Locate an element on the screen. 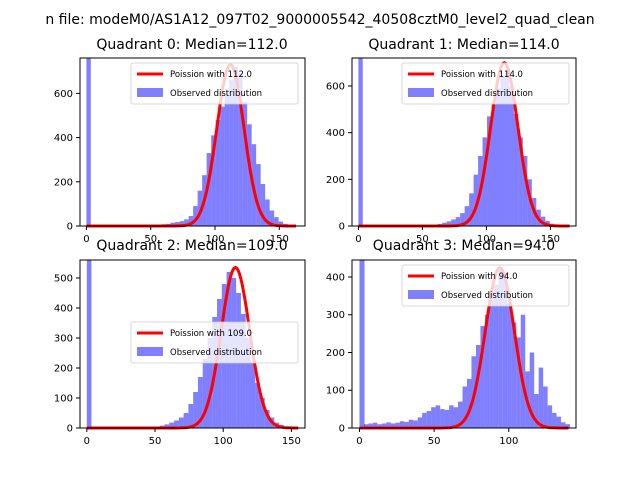  panel-2-xtick-label: 50 is located at coordinates (155, 441).